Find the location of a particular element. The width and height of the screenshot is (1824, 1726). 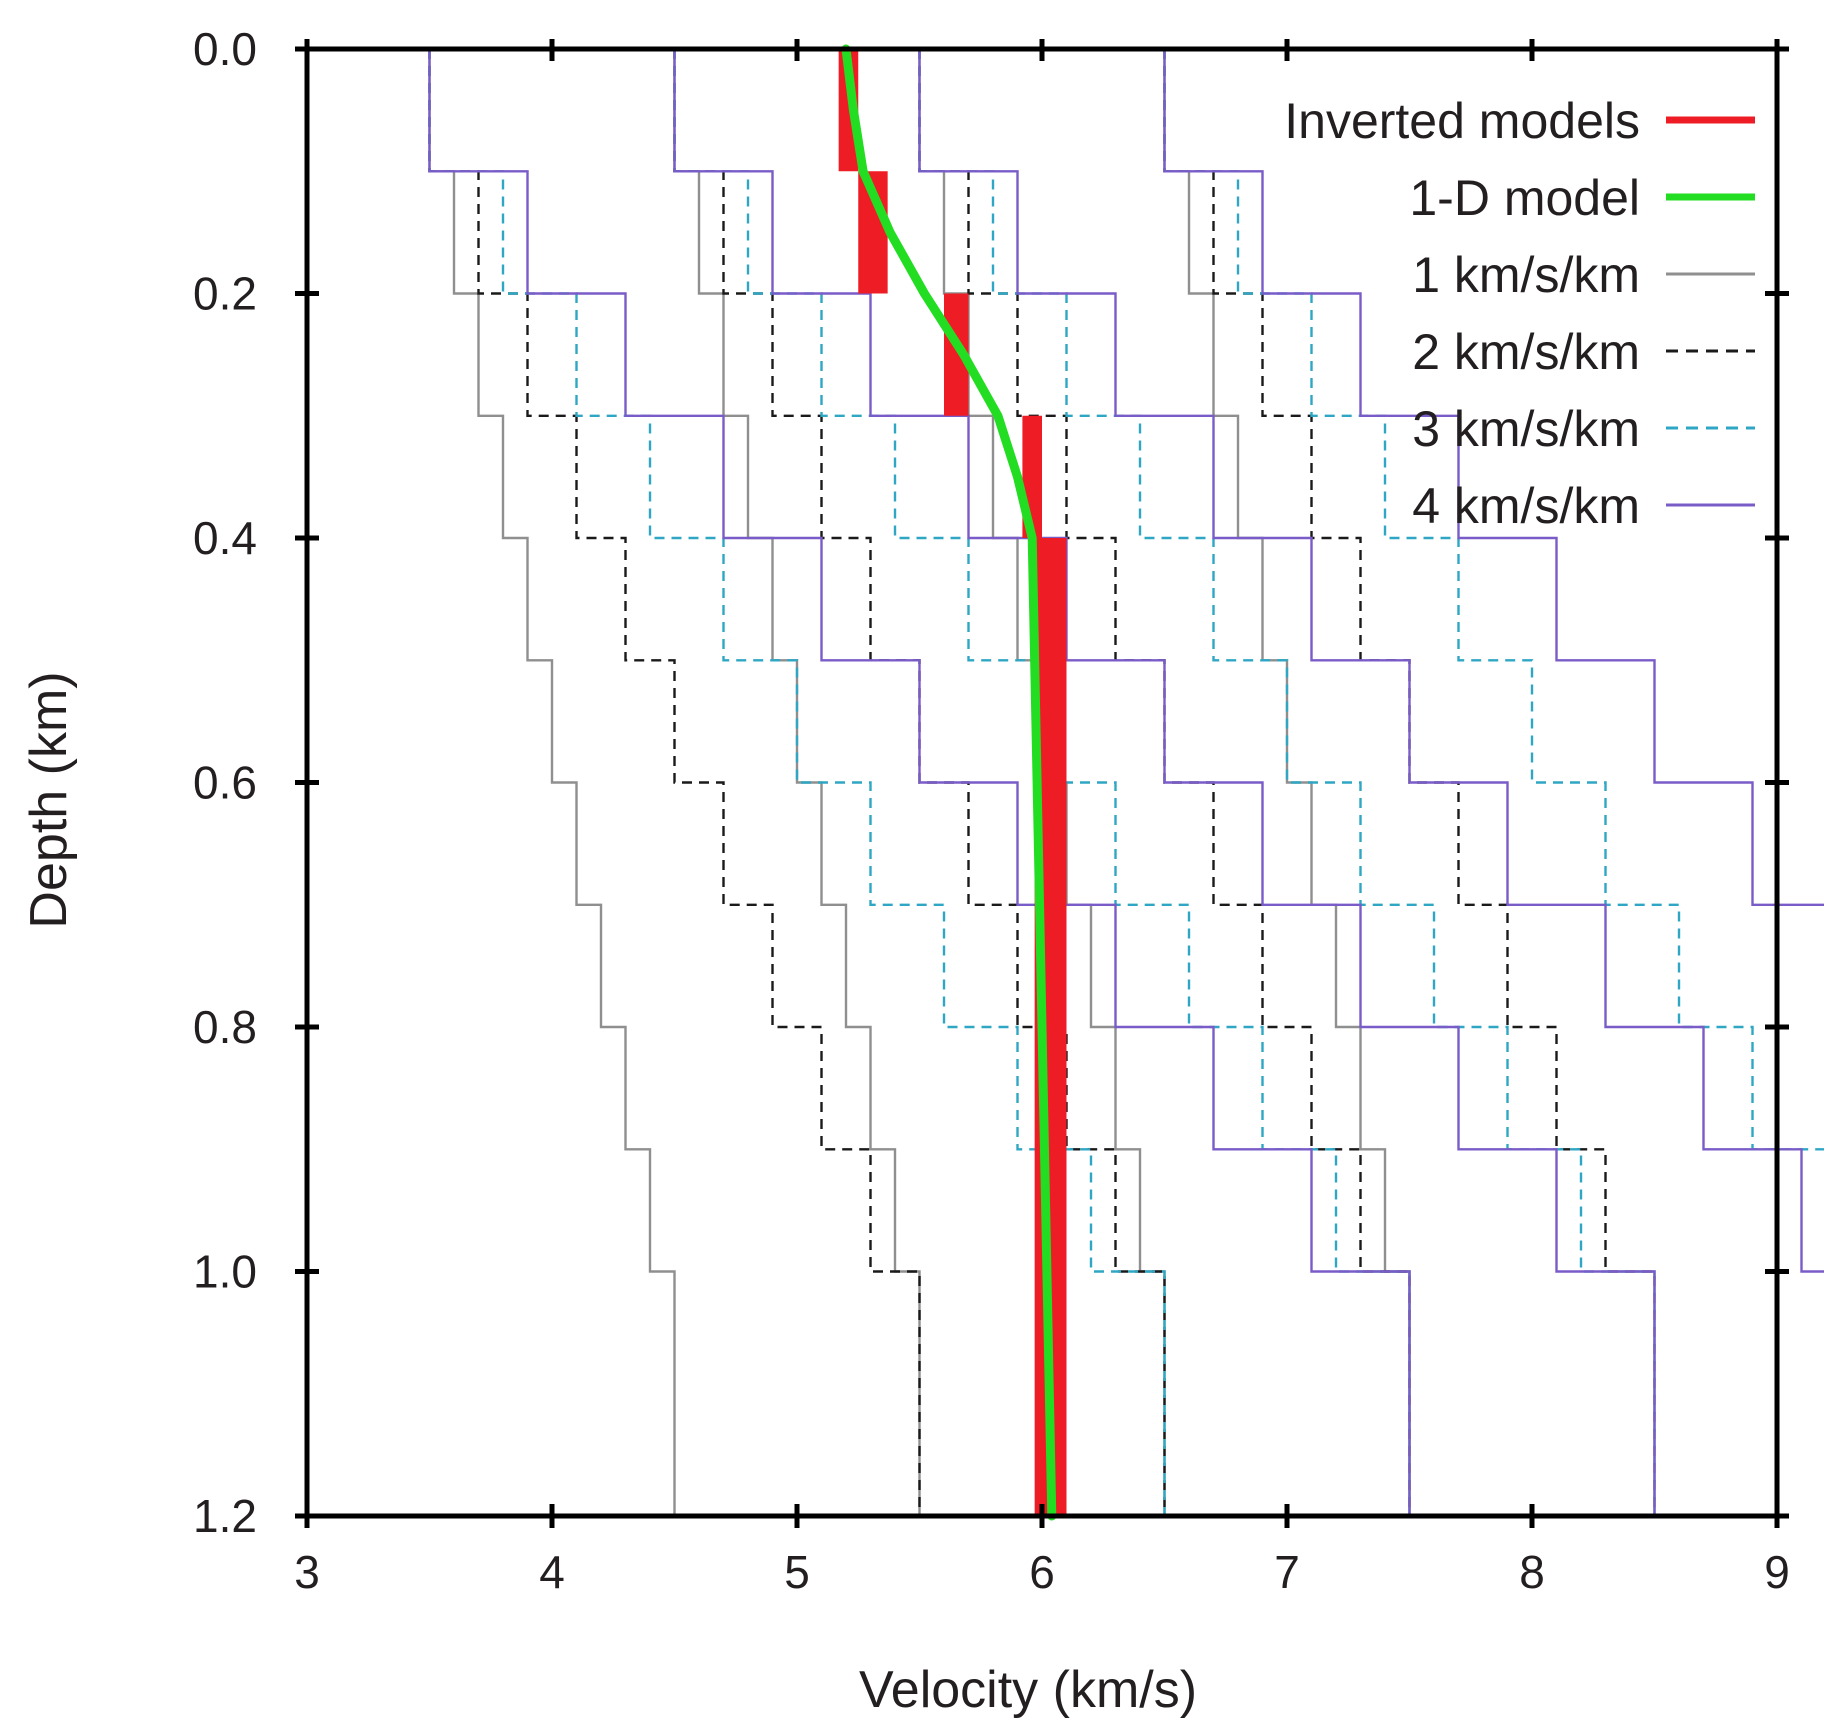

y-tick-label: 0.2 is located at coordinates (225, 294).